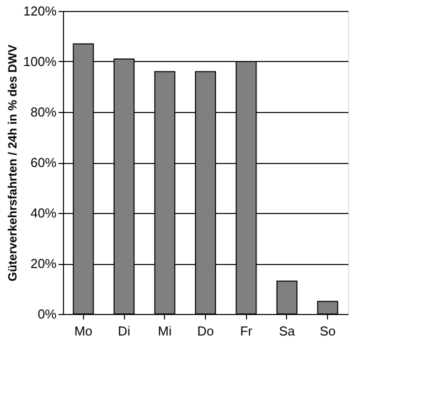 The height and width of the screenshot is (404, 429). I want to click on y-tick-label: 80%, so click(43, 112).